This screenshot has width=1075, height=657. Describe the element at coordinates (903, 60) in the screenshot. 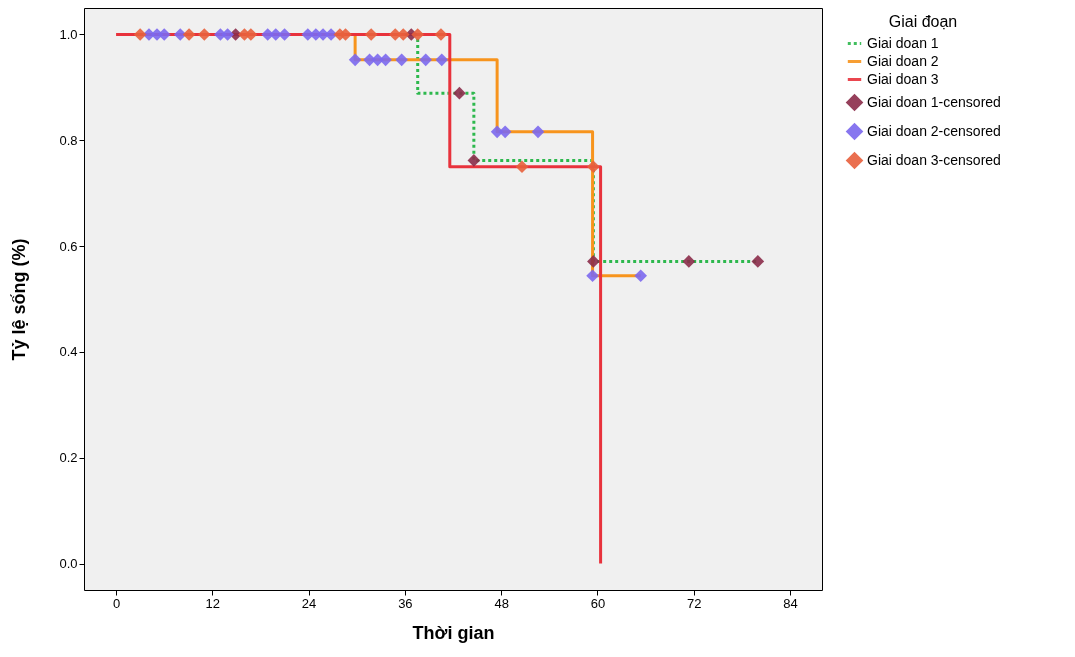

I see `legend-label: Giai doan 2` at that location.